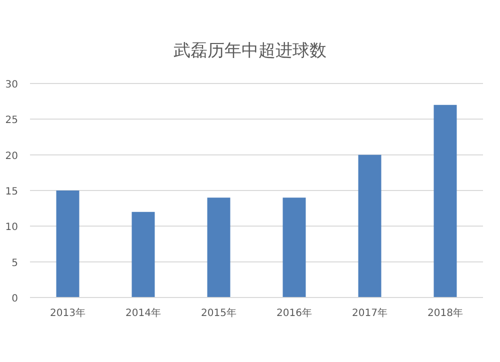  I want to click on x-tick-label: 2014年, so click(143, 313).